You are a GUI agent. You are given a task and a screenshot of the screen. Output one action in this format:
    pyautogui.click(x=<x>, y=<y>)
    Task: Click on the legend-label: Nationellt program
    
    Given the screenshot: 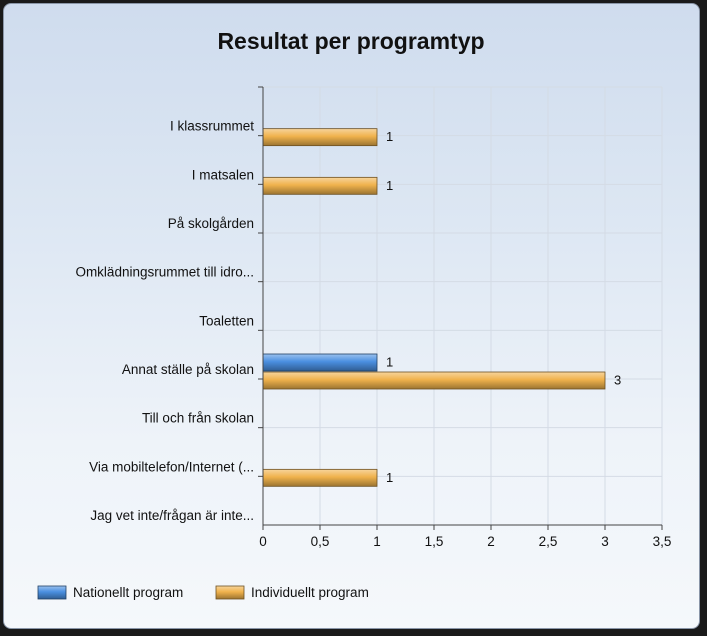 What is the action you would take?
    pyautogui.click(x=128, y=592)
    